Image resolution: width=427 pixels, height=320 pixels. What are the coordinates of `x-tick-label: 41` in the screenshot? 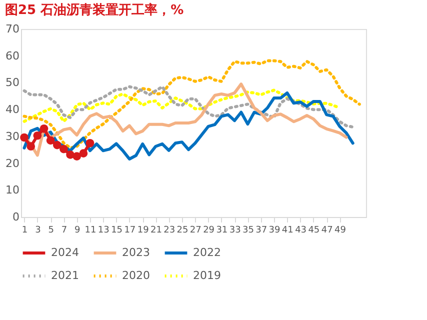 It's located at (288, 231).